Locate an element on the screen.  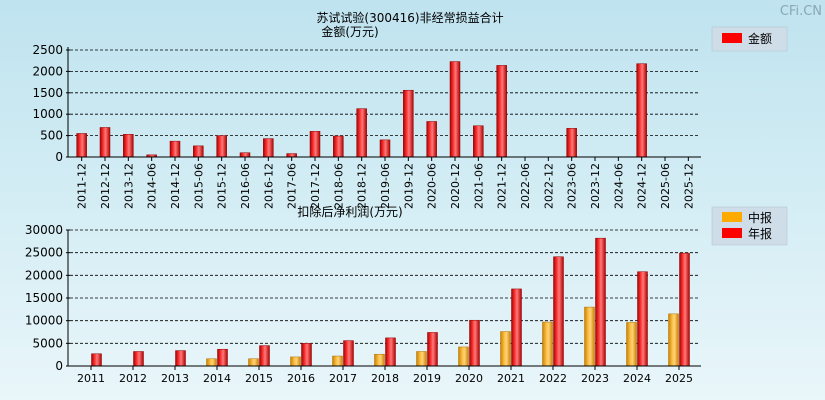
x-tick-label: 2014-06 is located at coordinates (152, 186).